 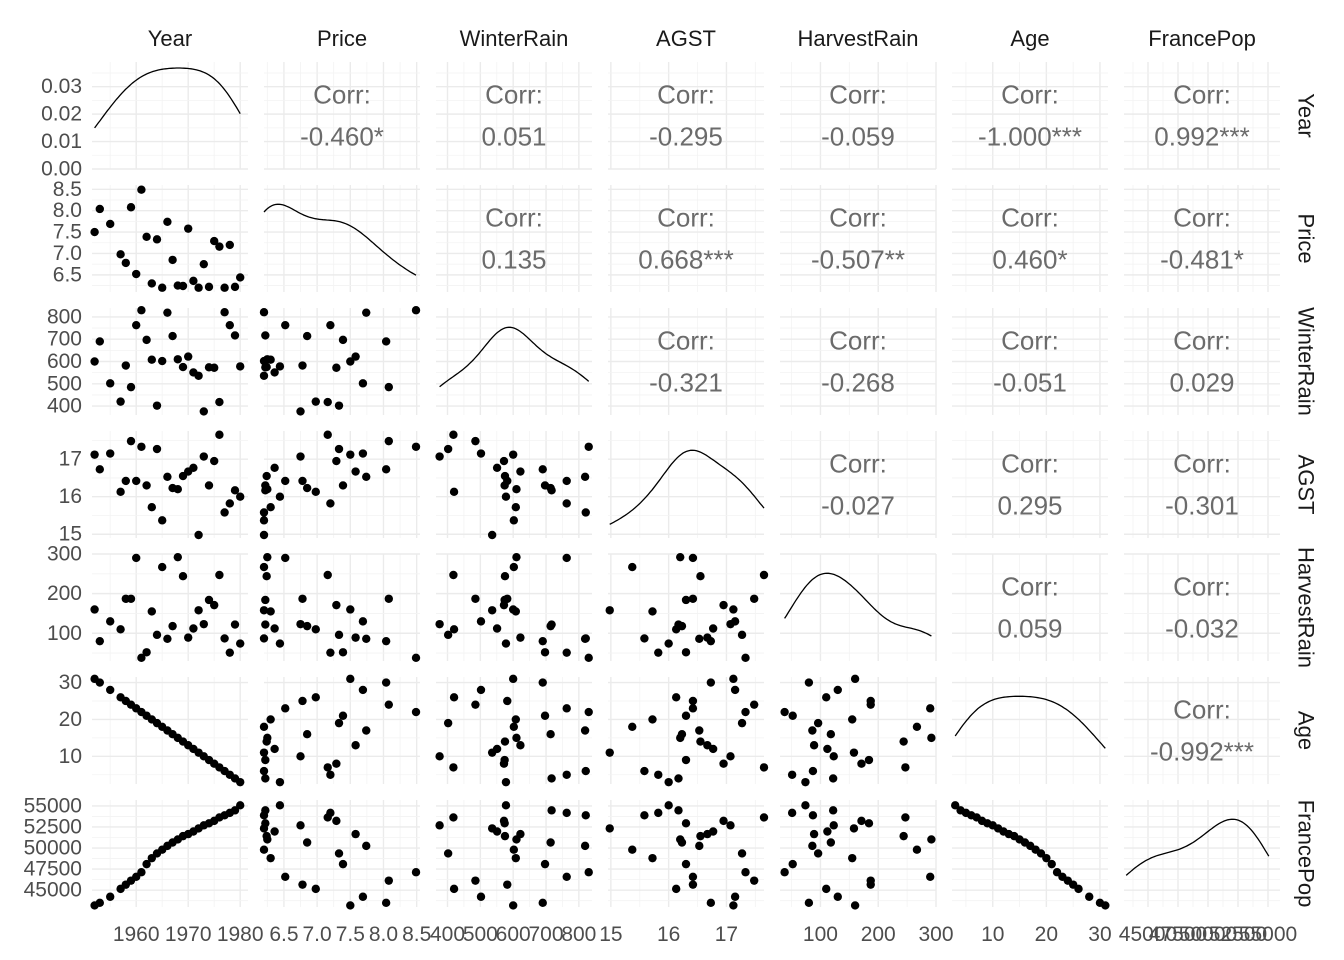 I want to click on density-curve, so click(x=340, y=239).